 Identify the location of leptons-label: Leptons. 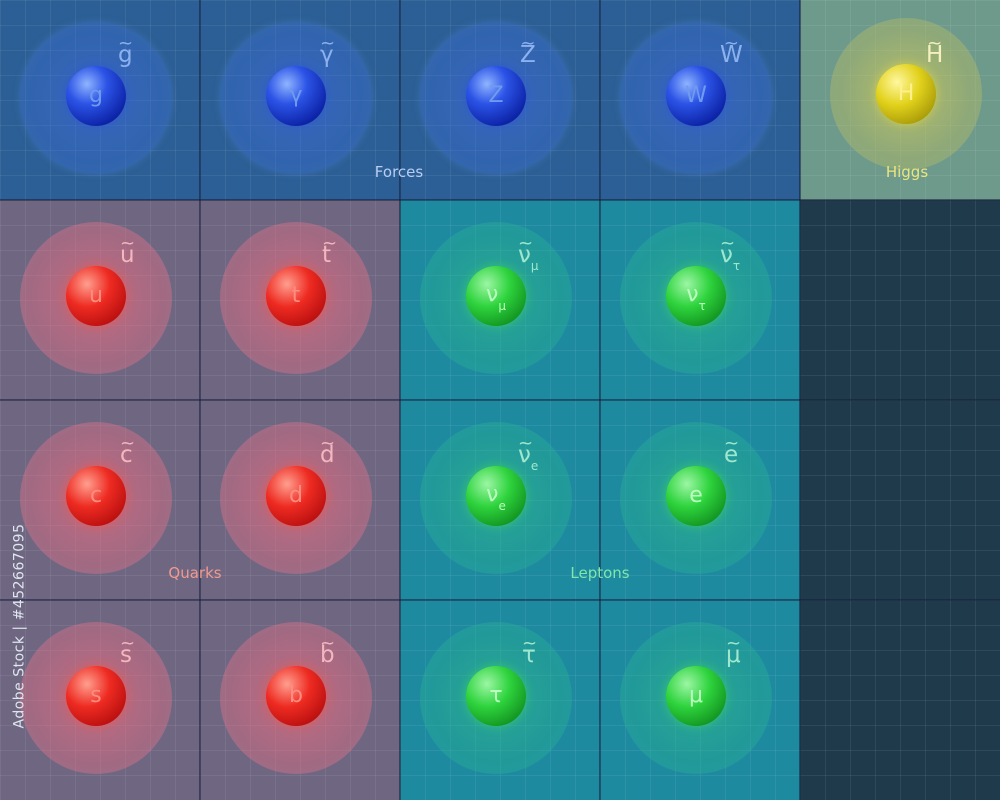
(600, 573).